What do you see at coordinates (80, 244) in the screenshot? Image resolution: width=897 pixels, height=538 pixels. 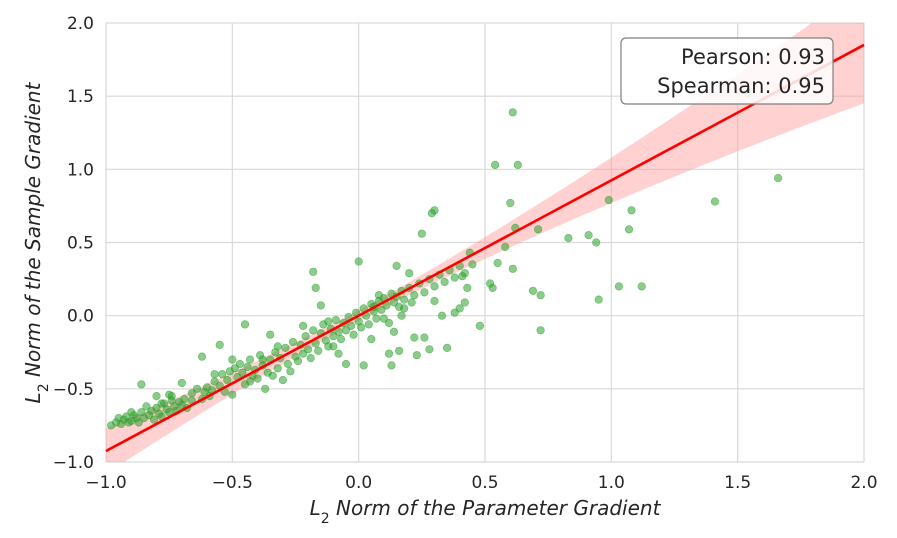 I see `y-tick-label: 0.5` at bounding box center [80, 244].